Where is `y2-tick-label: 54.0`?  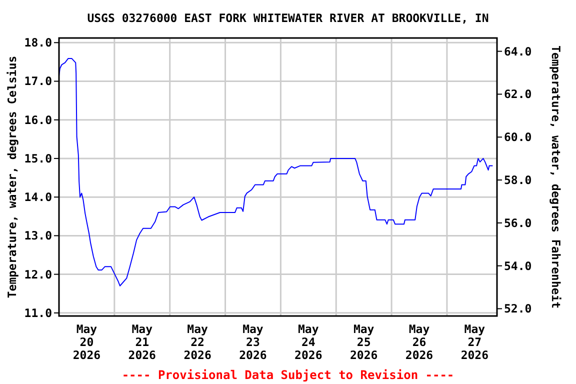 y2-tick-label: 54.0 is located at coordinates (518, 265).